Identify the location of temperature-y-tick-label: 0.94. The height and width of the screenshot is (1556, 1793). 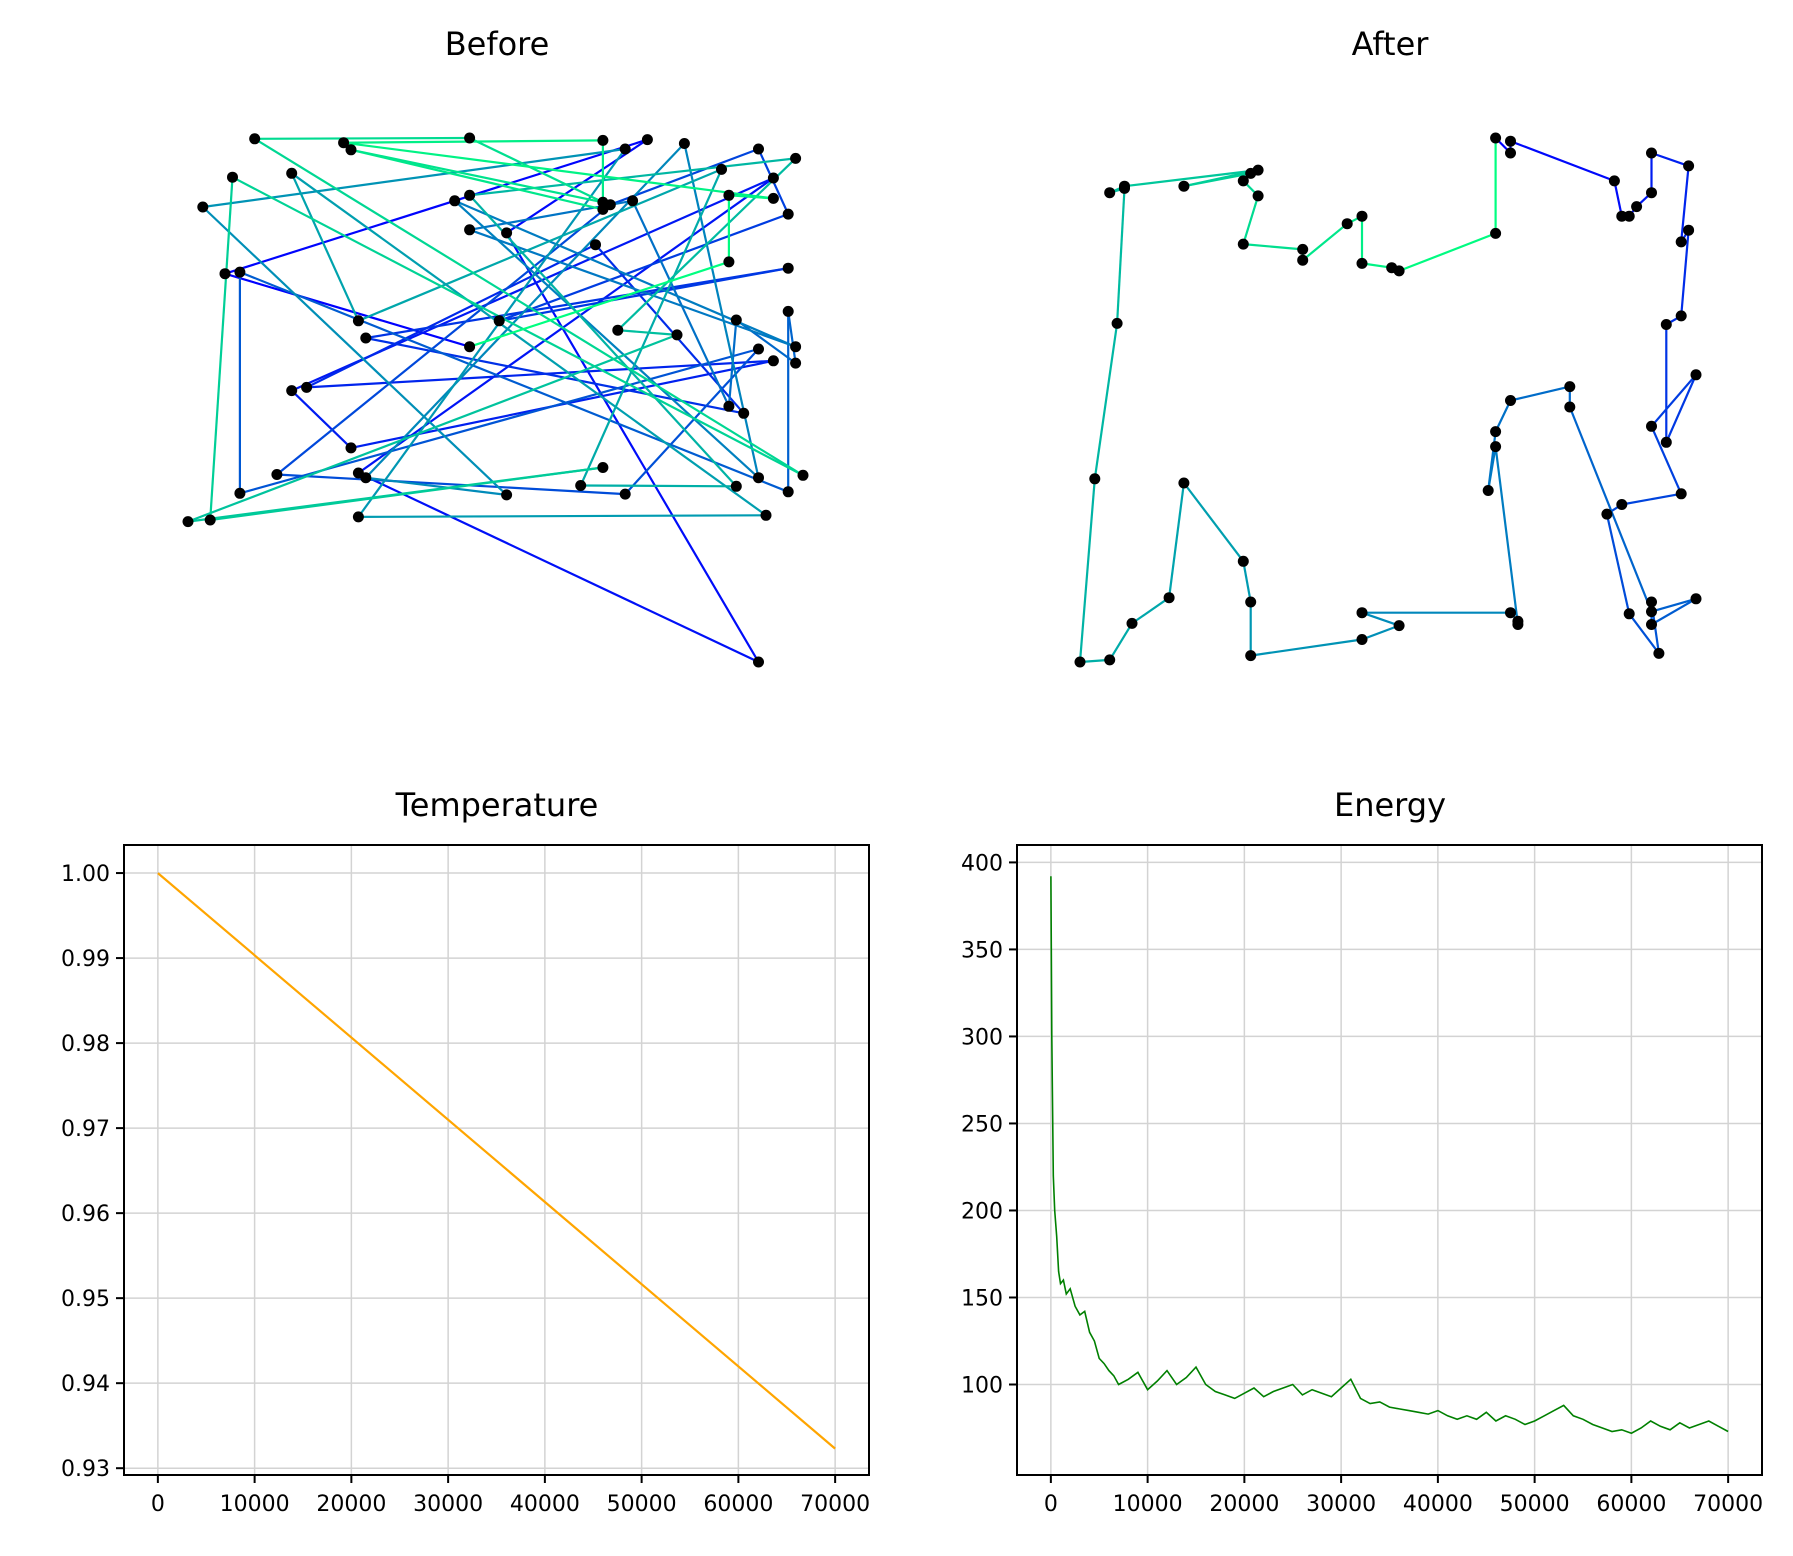
(85, 1384).